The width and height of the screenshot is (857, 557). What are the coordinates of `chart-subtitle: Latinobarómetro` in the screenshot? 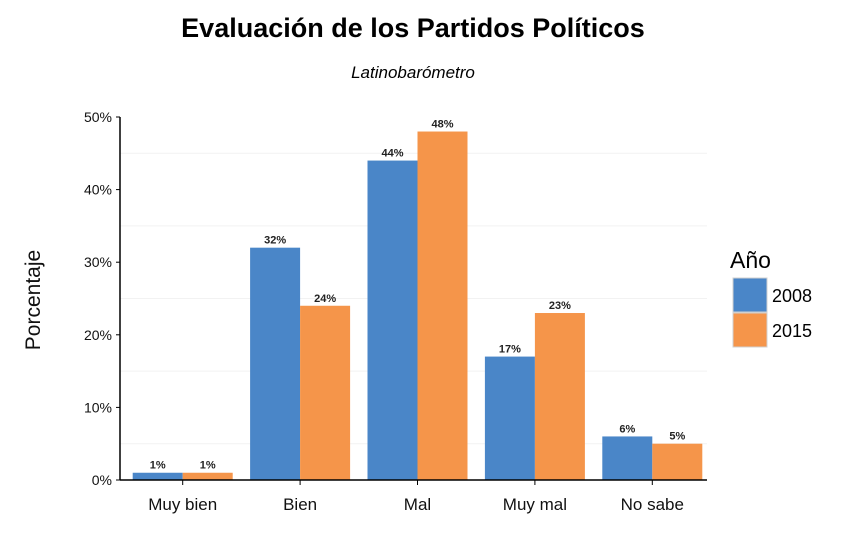 It's located at (413, 72).